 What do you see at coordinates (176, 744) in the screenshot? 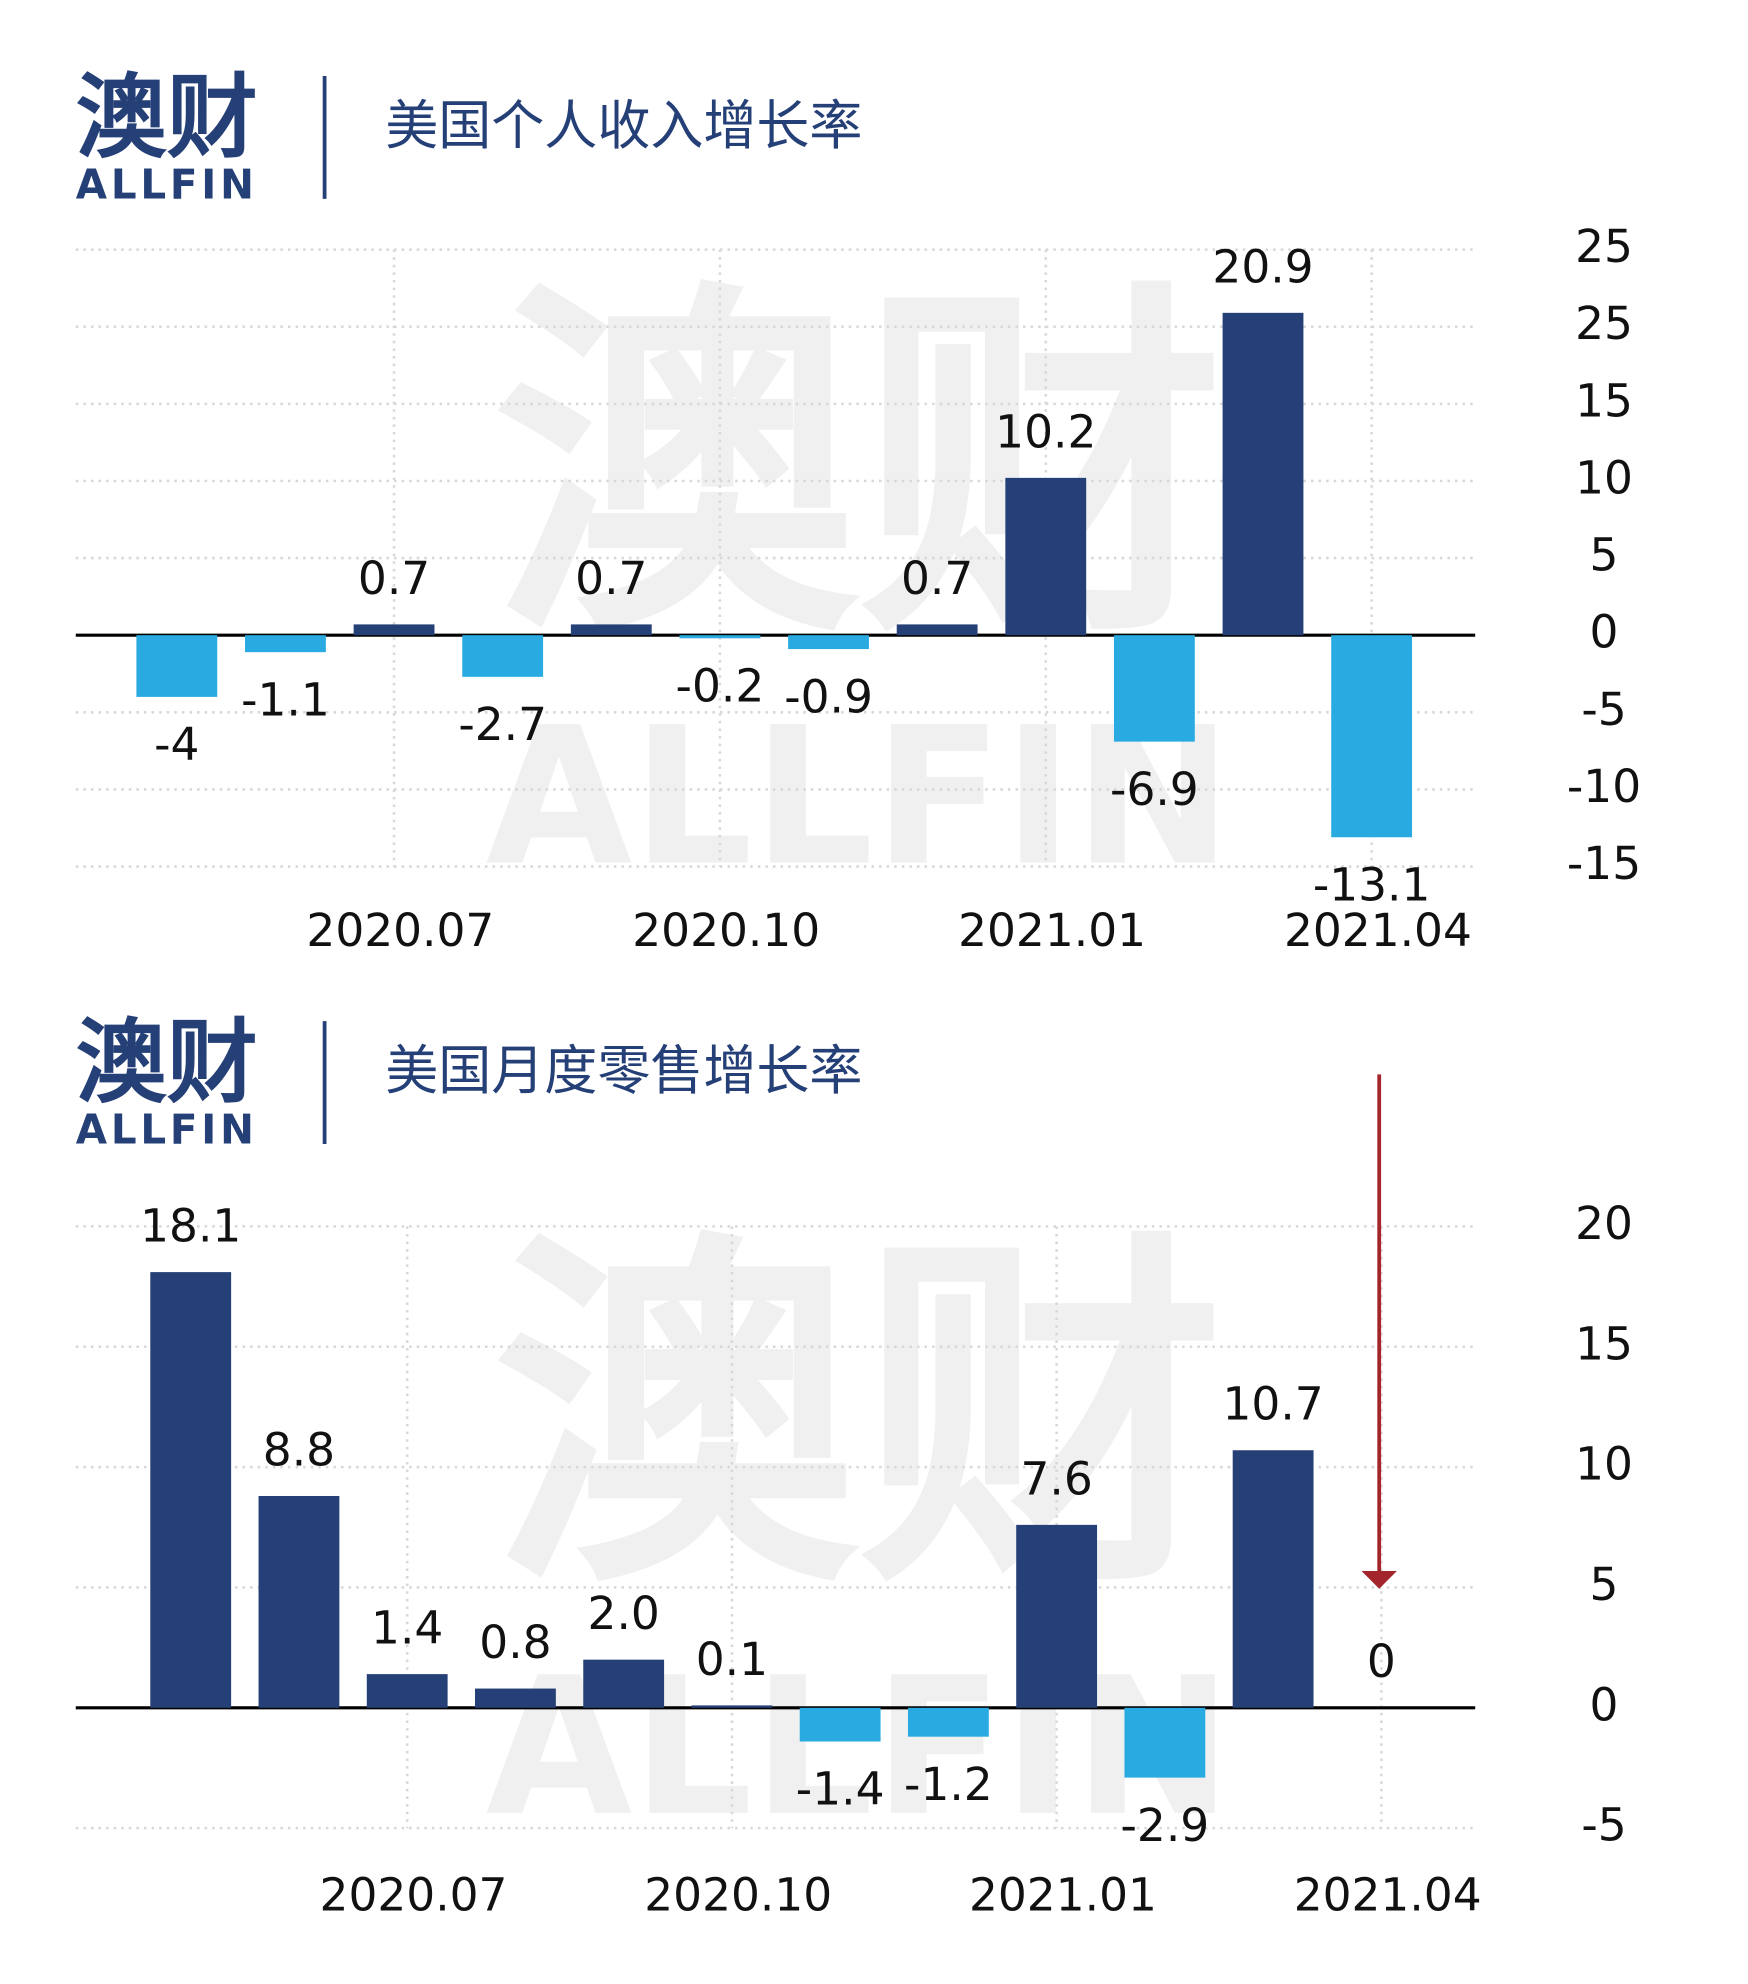
I see `value-label: -4` at bounding box center [176, 744].